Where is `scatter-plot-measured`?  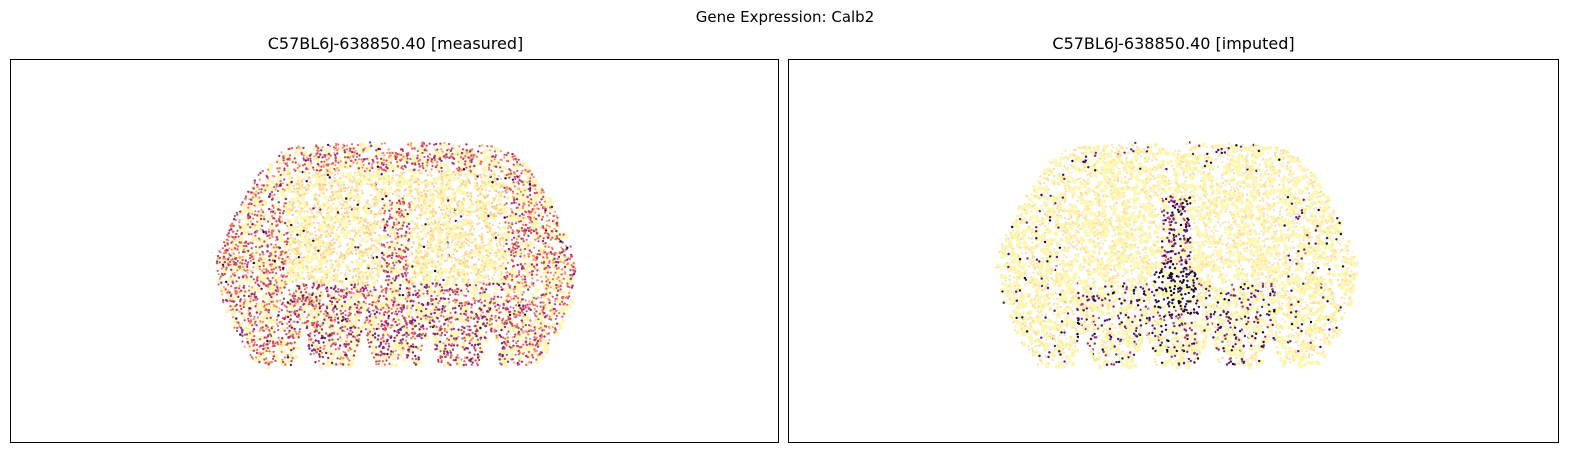 scatter-plot-measured is located at coordinates (396, 255).